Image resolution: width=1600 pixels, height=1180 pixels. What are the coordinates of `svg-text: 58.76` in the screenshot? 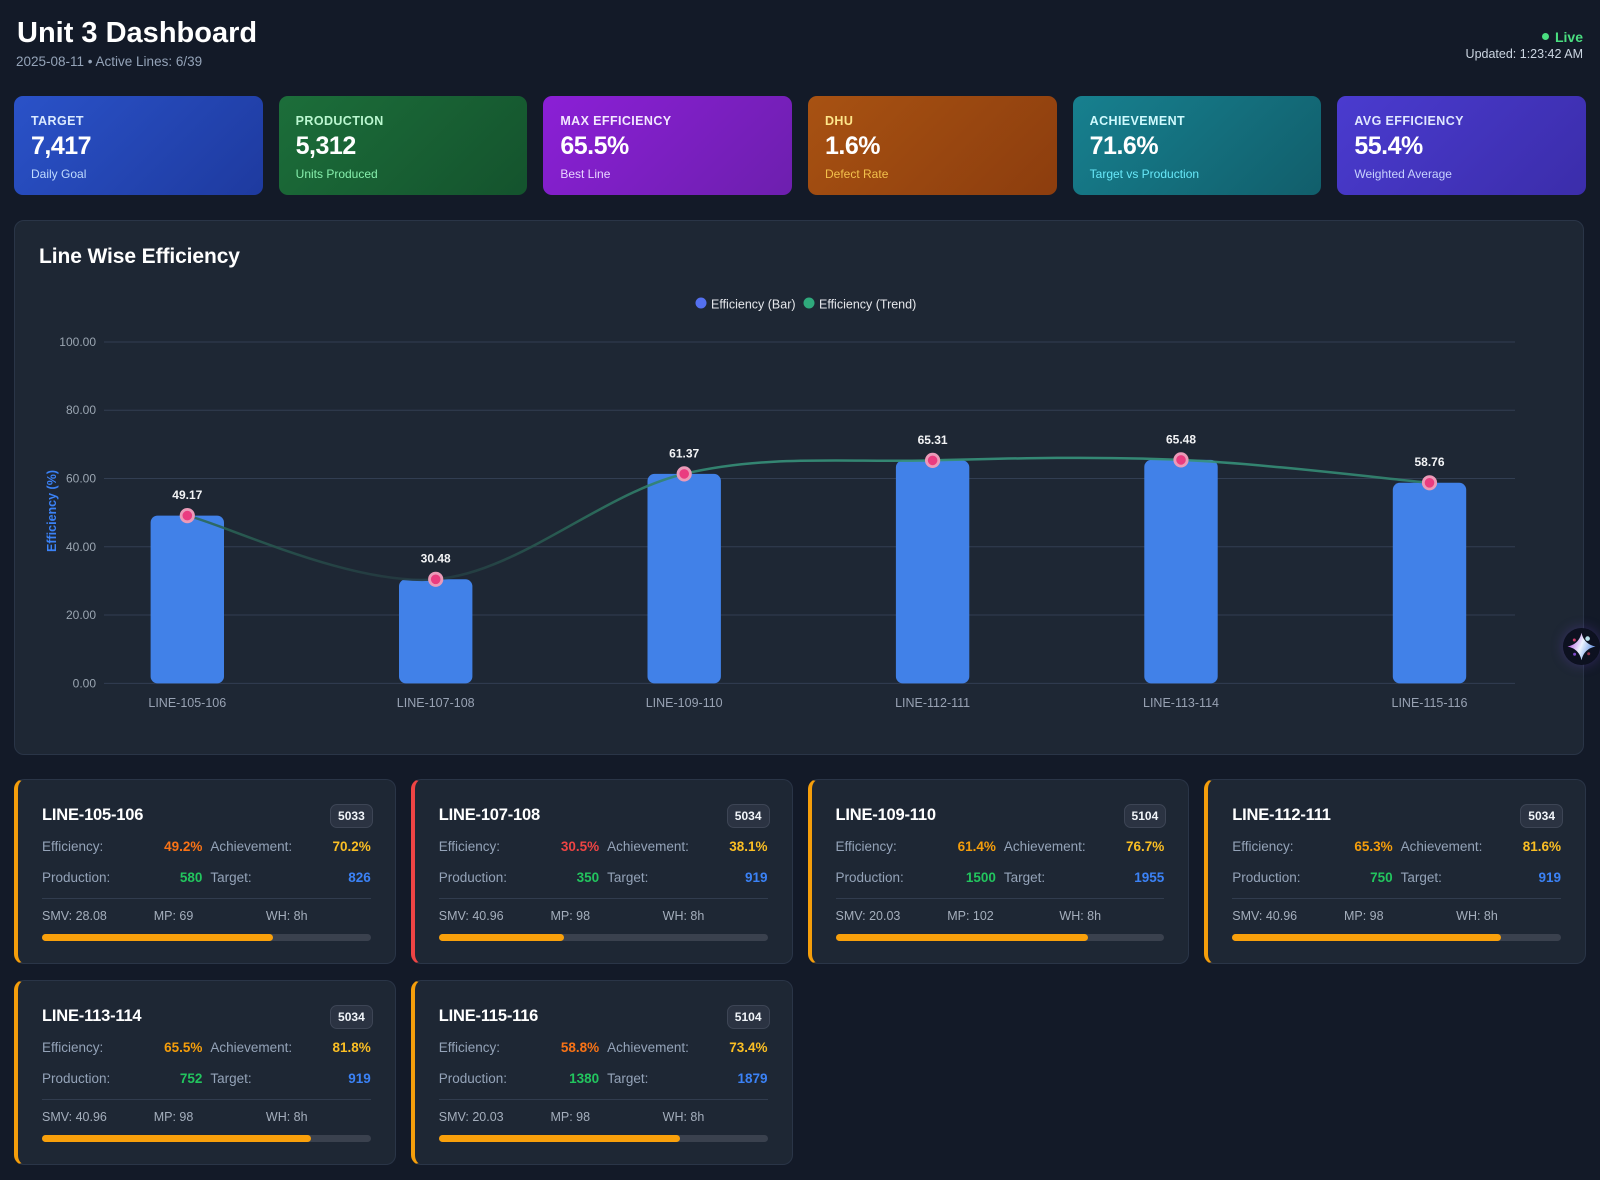 It's located at (1429, 462).